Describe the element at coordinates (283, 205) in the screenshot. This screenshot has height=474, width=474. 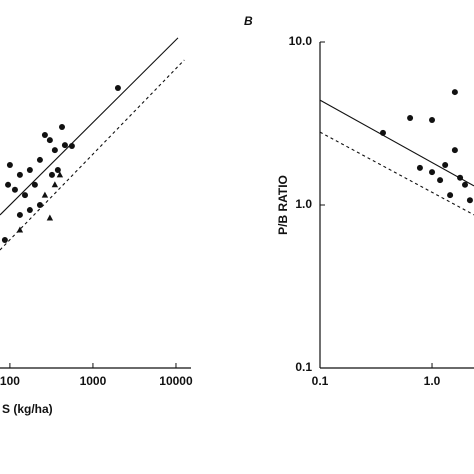
I see `y-axis-label: P/B RATIO` at that location.